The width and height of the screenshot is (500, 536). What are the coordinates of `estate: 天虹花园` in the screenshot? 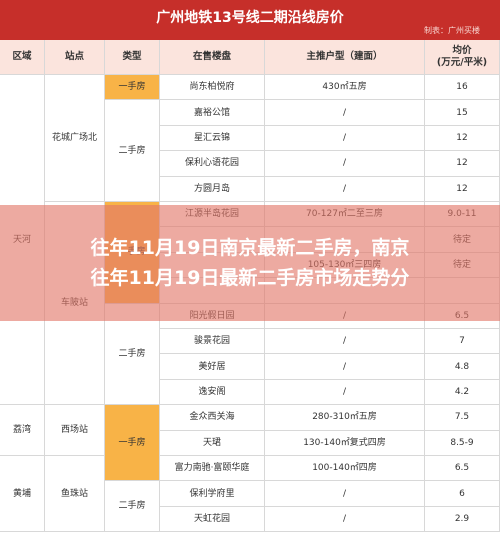 It's located at (212, 519).